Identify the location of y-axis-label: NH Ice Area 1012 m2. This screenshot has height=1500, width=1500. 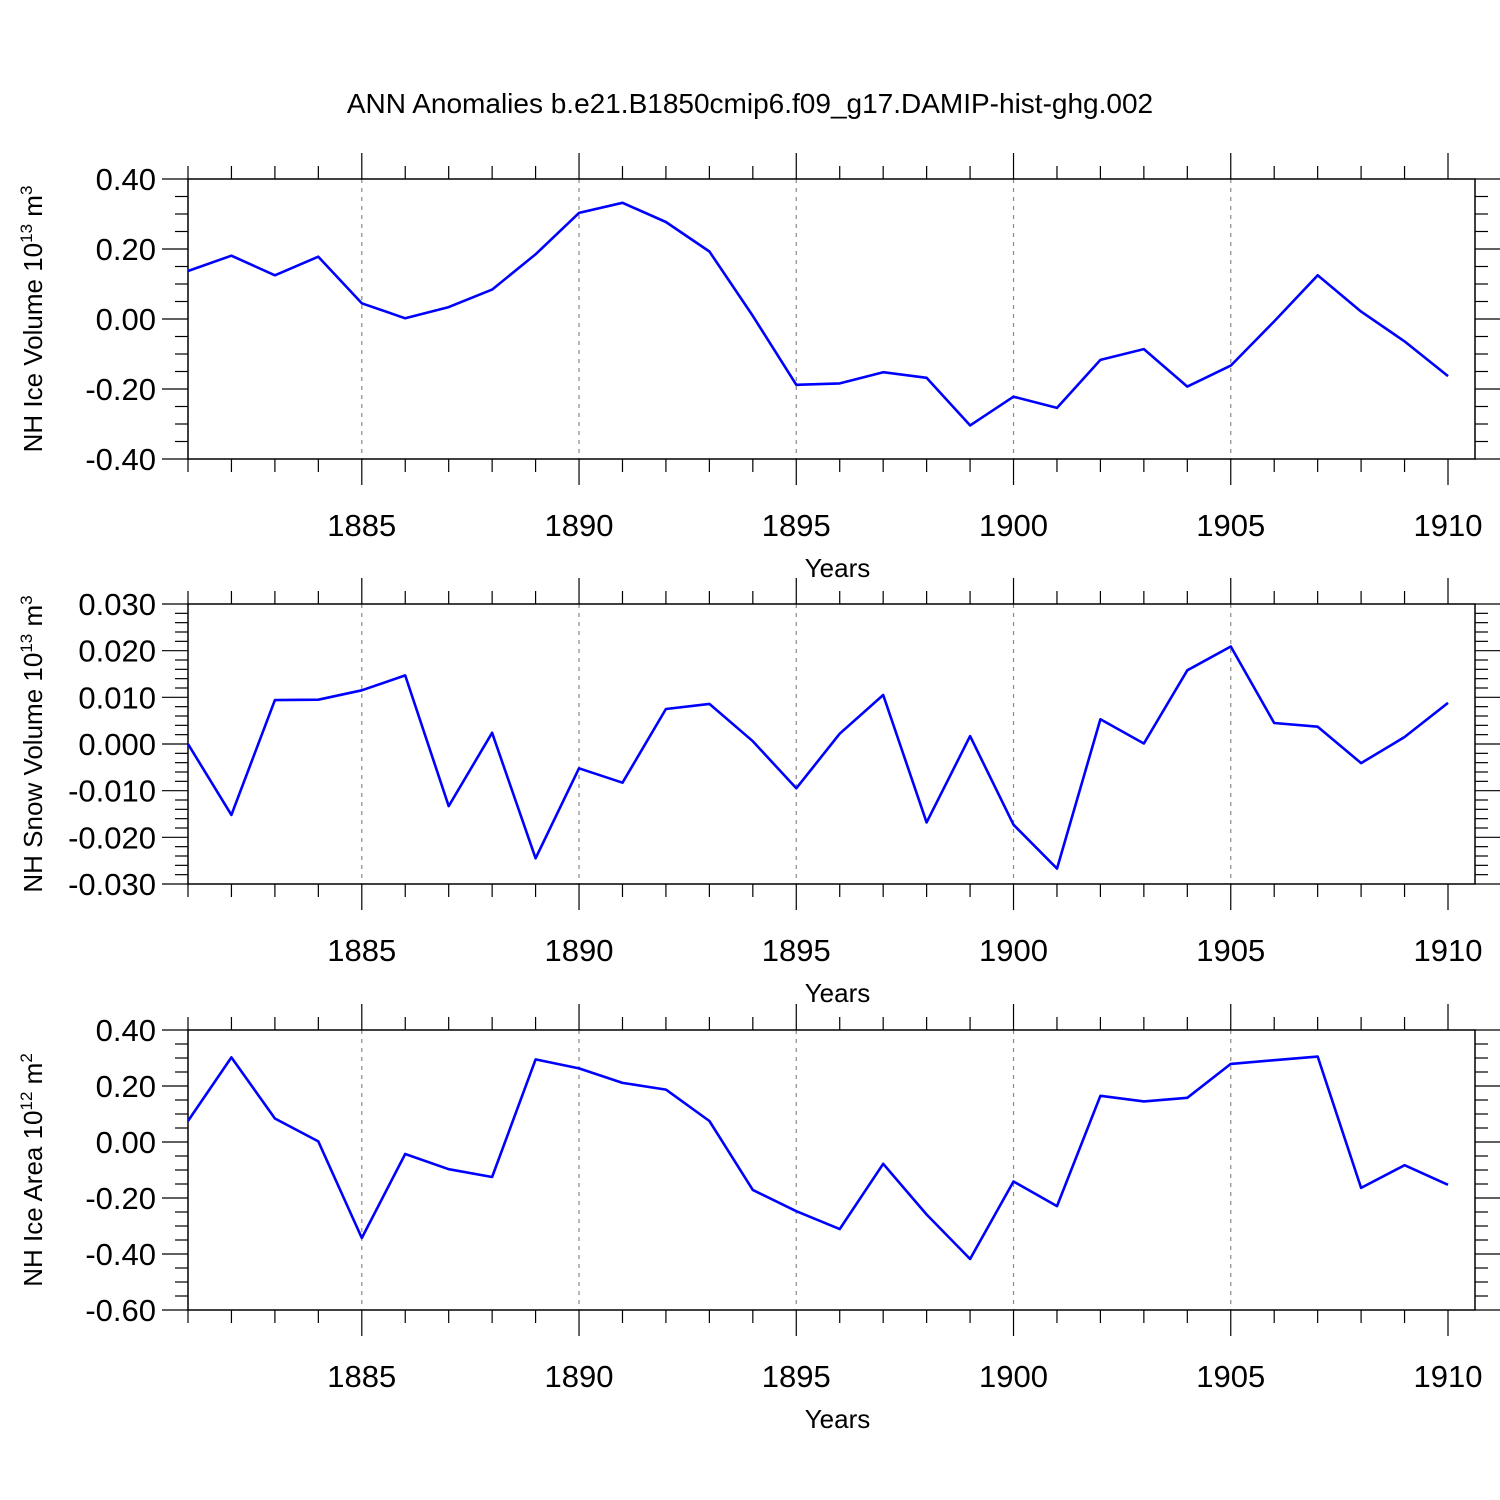
(32, 1170).